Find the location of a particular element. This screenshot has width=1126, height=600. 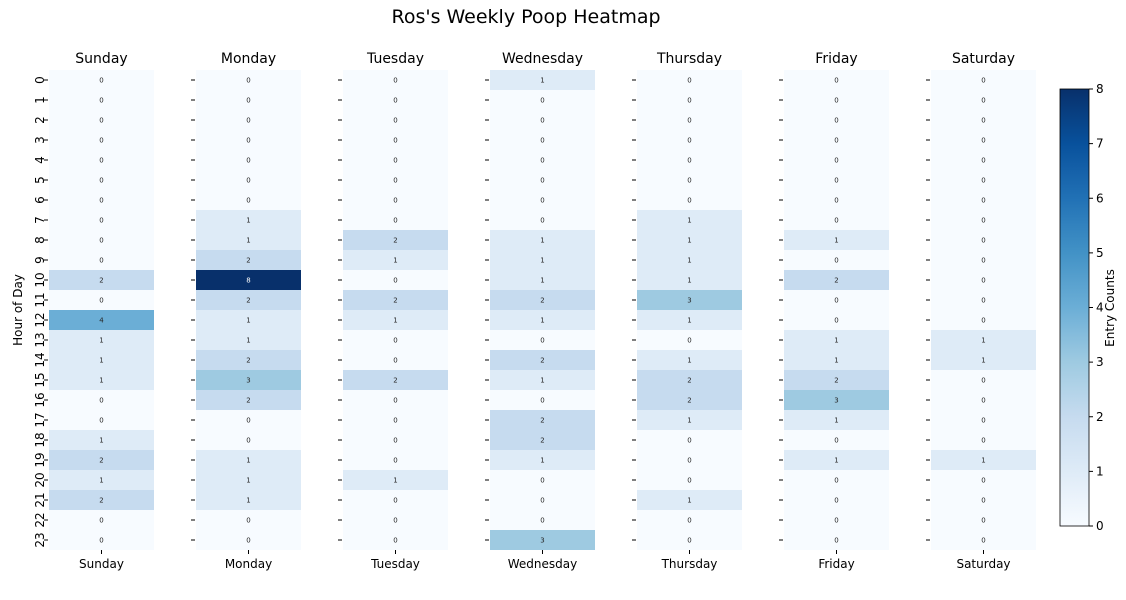

hour-tick-label: 14 is located at coordinates (40, 359).